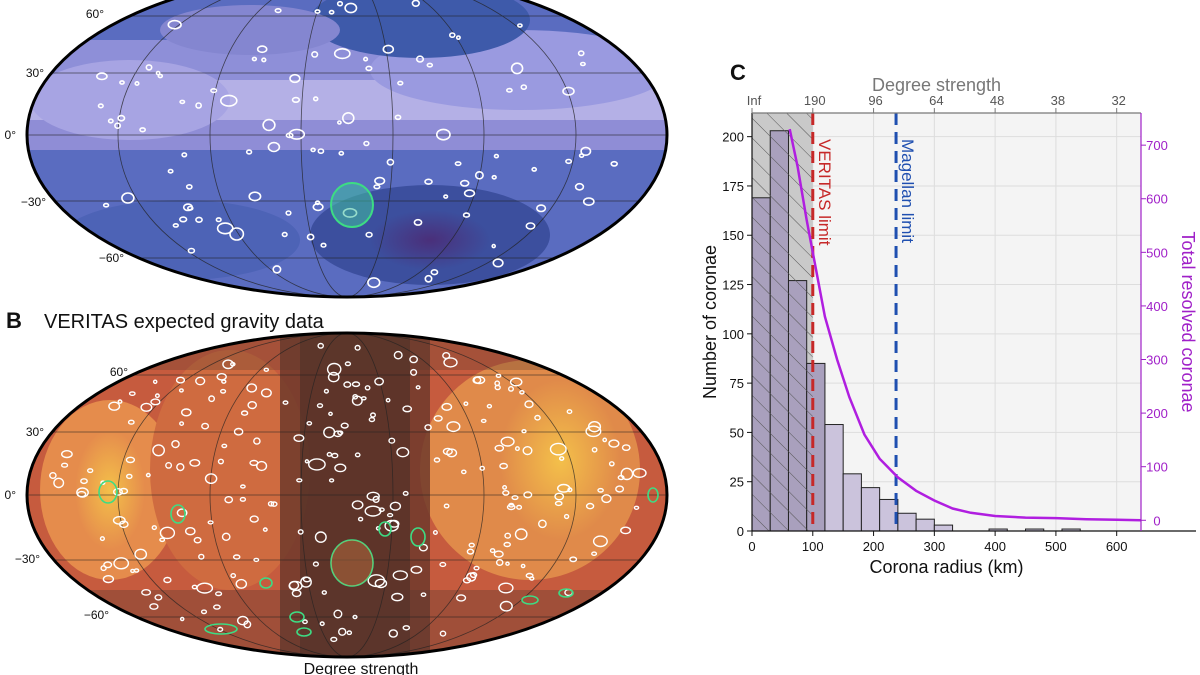 The image size is (1200, 675). Describe the element at coordinates (875, 100) in the screenshot. I see `top-tick-label: 96` at that location.